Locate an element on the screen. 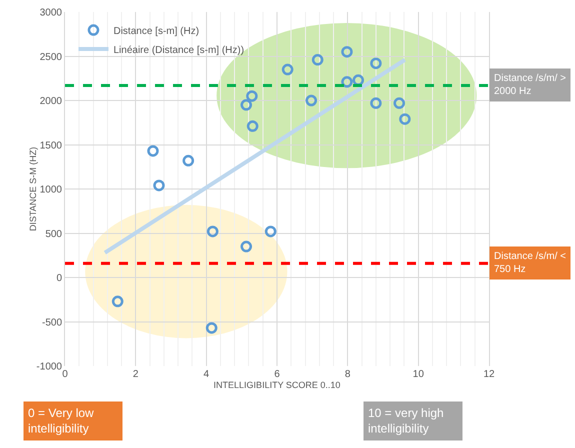  text: 10 = very high intelligibility is located at coordinates (406, 421).